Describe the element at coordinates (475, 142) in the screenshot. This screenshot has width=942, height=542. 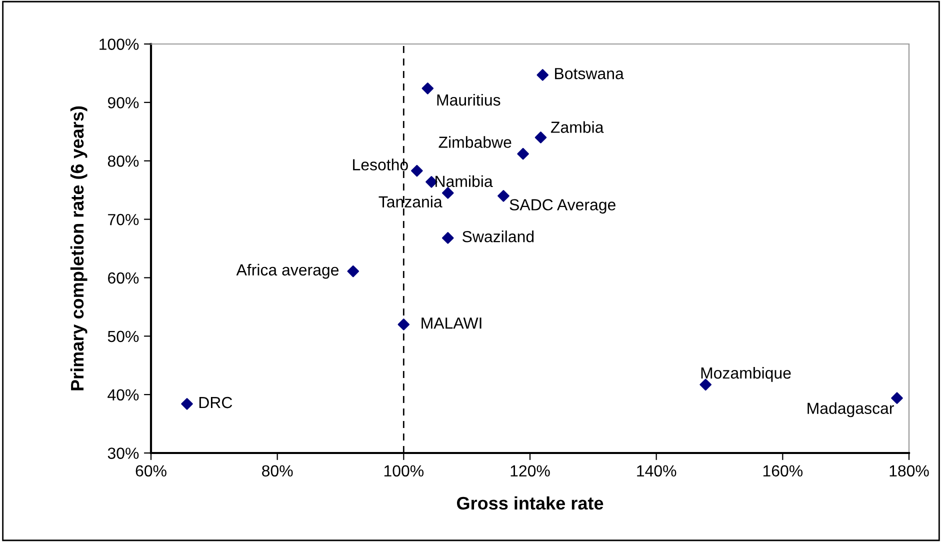
I see `annotation: Zimbabwe` at that location.